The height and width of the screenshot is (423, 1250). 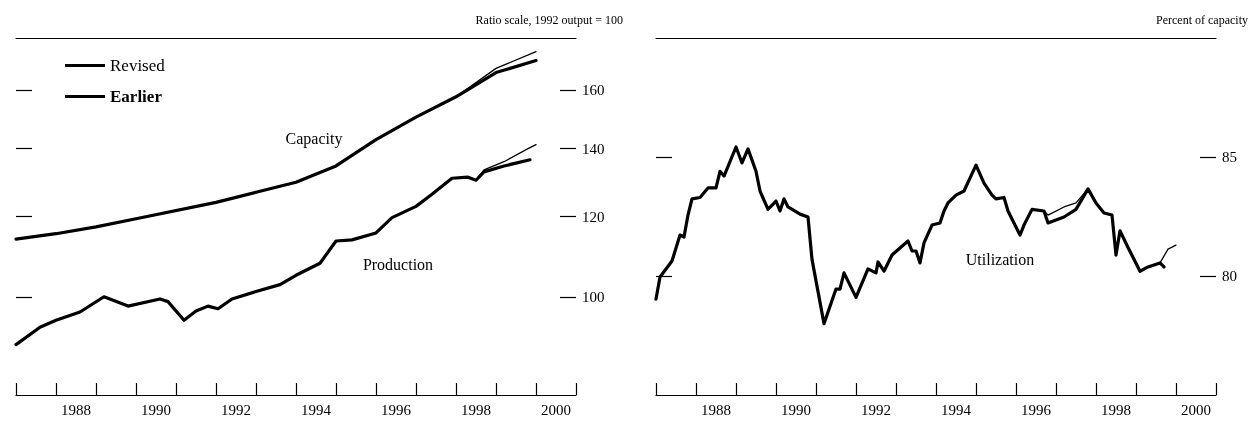 What do you see at coordinates (1229, 157) in the screenshot?
I see `y-tick-label: 85` at bounding box center [1229, 157].